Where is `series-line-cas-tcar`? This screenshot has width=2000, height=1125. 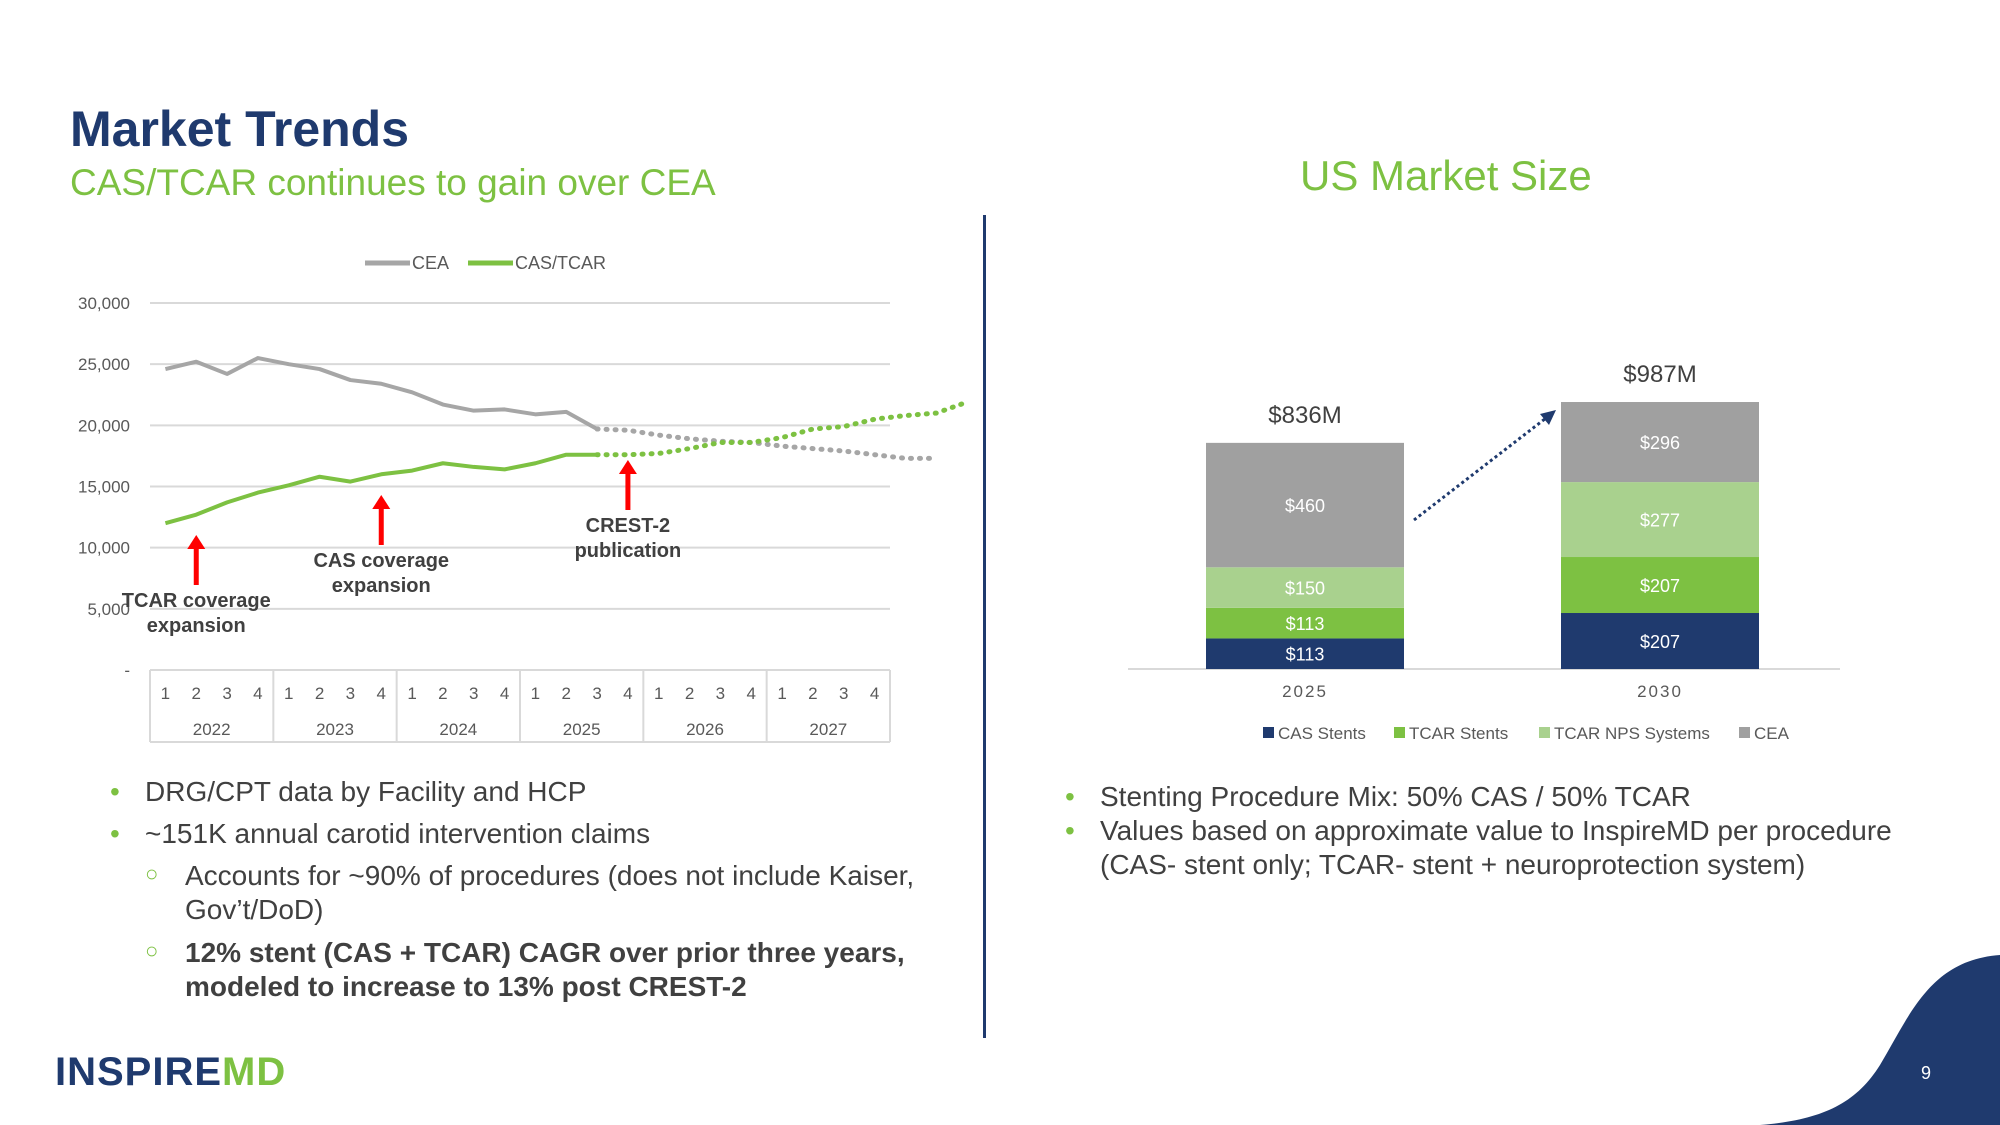
series-line-cas-tcar is located at coordinates (381, 489).